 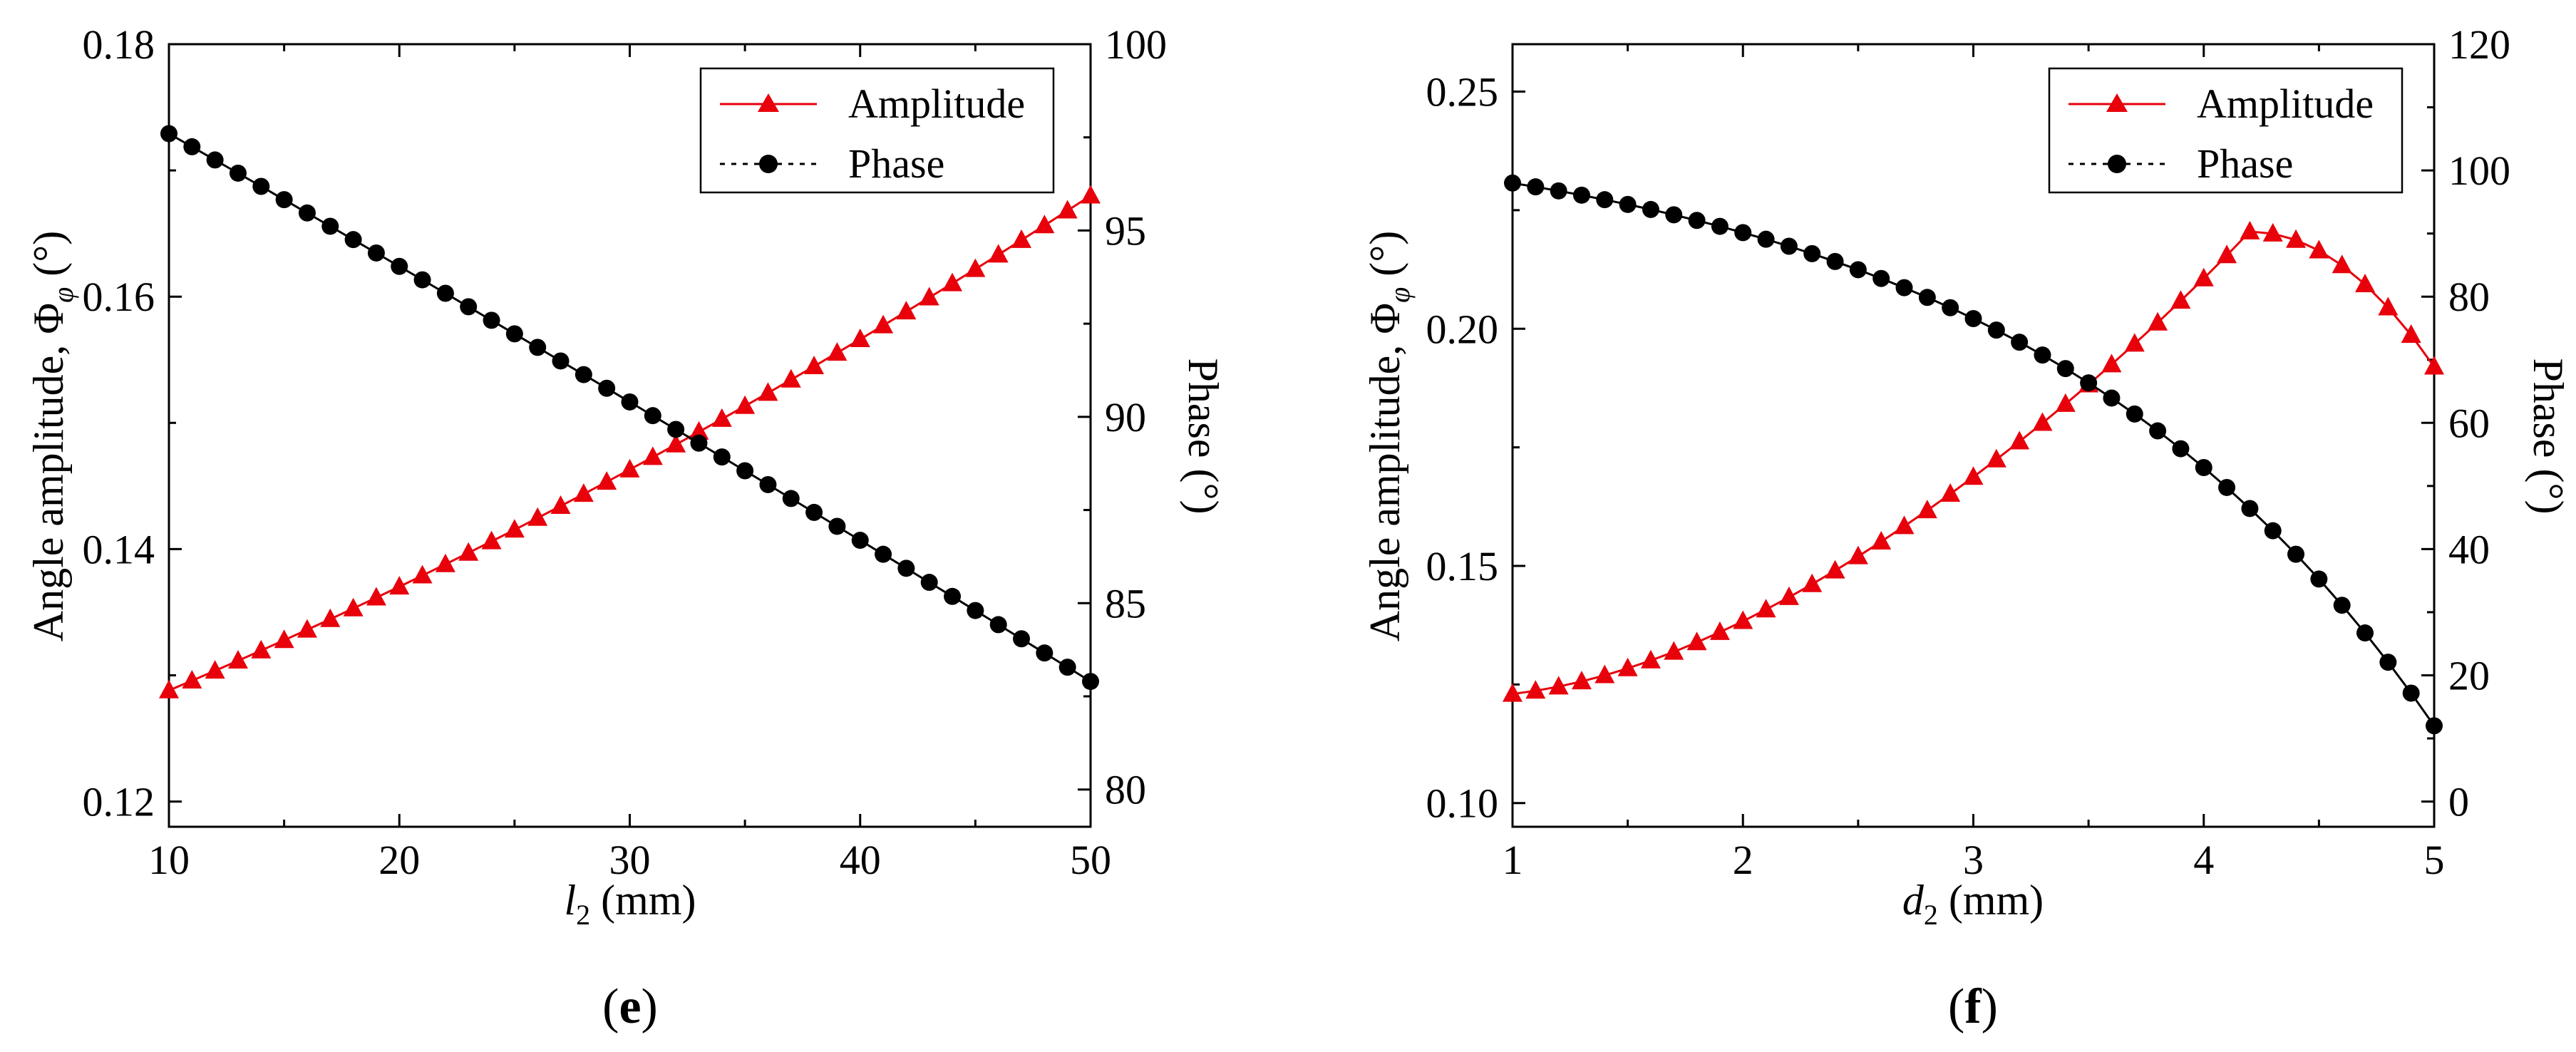 I want to click on x-tick-label: 5, so click(x=2434, y=860).